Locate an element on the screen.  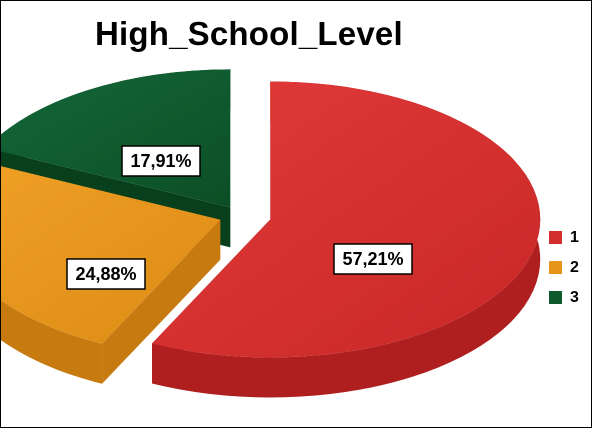
data-label-3: 17,91% is located at coordinates (160, 161).